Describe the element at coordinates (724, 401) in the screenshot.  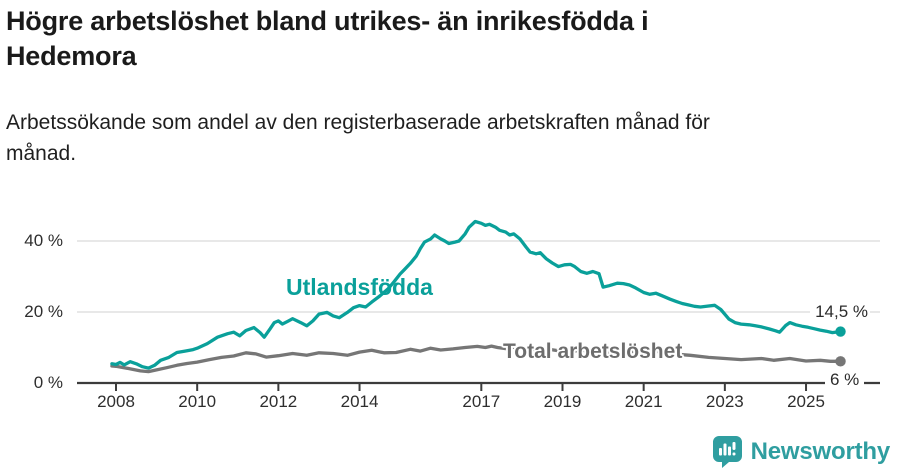
I see `x-axis-tick-label: 2023` at that location.